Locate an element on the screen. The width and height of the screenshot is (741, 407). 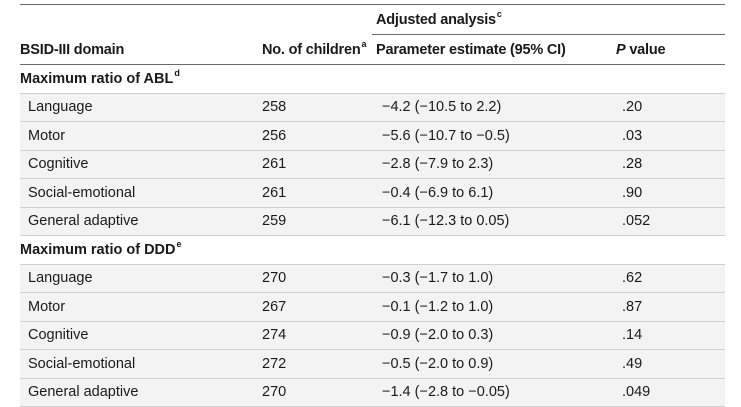
table-row: Social-emotional 272 −0.5 (−2.0 to 0.9) .49 is located at coordinates (372, 364).